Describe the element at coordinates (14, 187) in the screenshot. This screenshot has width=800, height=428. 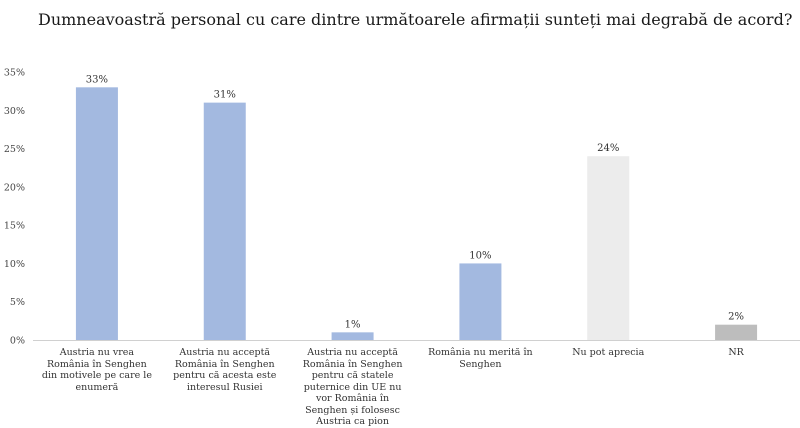
I see `y-tick-label: 20%` at that location.